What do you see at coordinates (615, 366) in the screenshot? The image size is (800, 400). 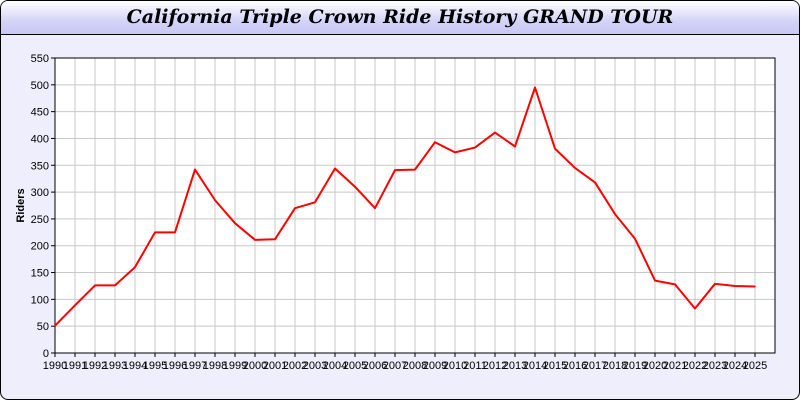 I see `x-tick-label: 2018` at bounding box center [615, 366].